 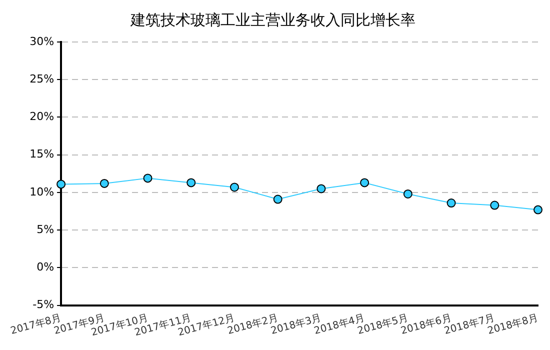 I want to click on y-tick-label: -5%, so click(x=43, y=305).